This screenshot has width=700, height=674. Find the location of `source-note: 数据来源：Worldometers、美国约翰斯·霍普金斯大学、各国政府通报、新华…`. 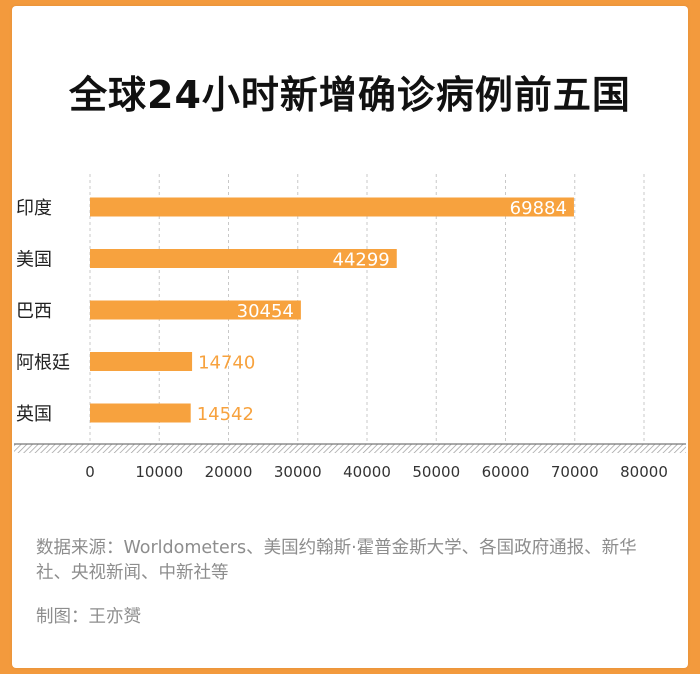

source-note: 数据来源：Worldometers、美国约翰斯·霍普金斯大学、各国政府通报、新华… is located at coordinates (336, 560).